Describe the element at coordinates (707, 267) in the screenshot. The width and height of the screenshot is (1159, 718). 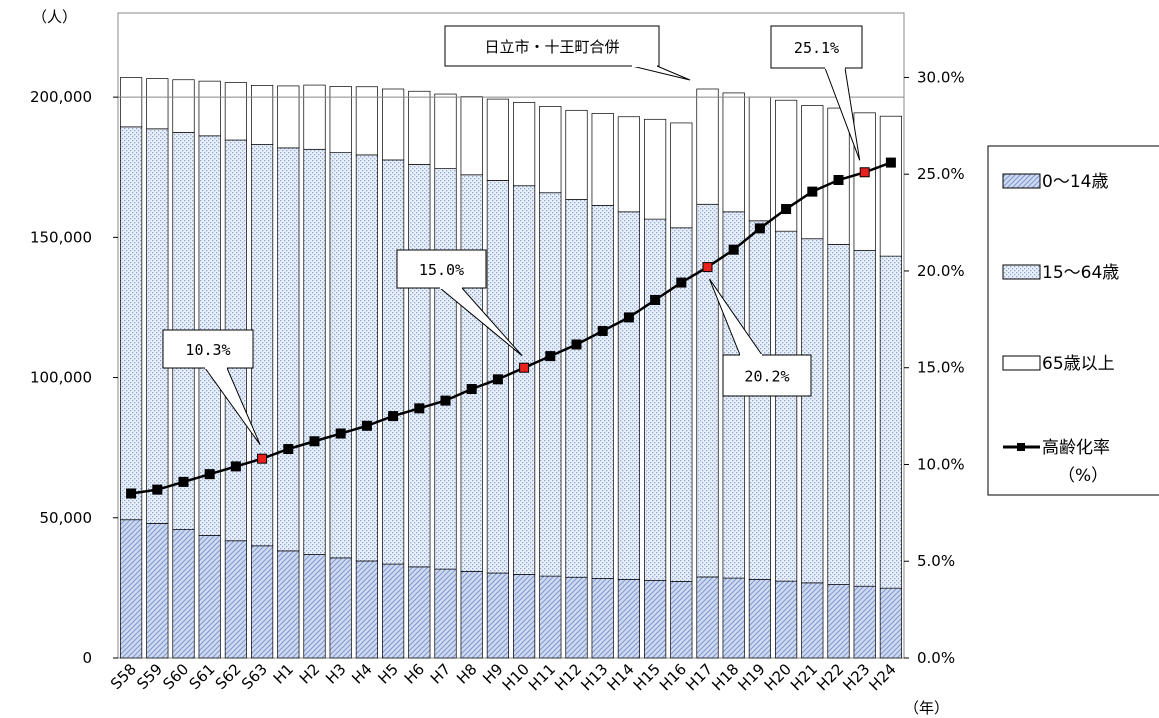
I see `aging-rate-point-highlight` at that location.